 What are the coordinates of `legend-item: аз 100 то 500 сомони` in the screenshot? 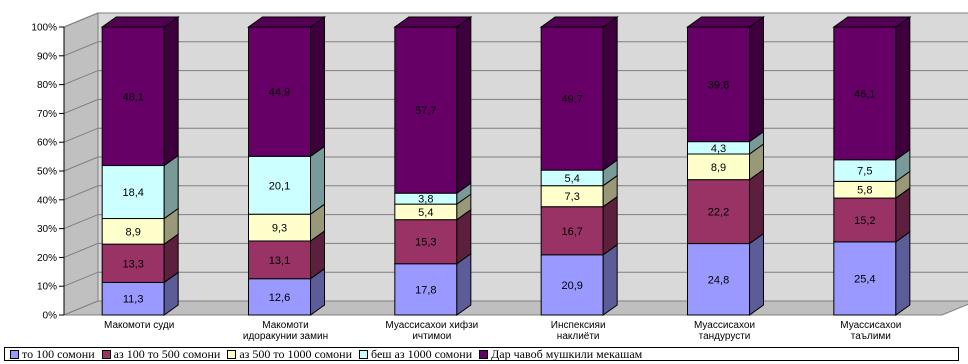 It's located at (161, 354).